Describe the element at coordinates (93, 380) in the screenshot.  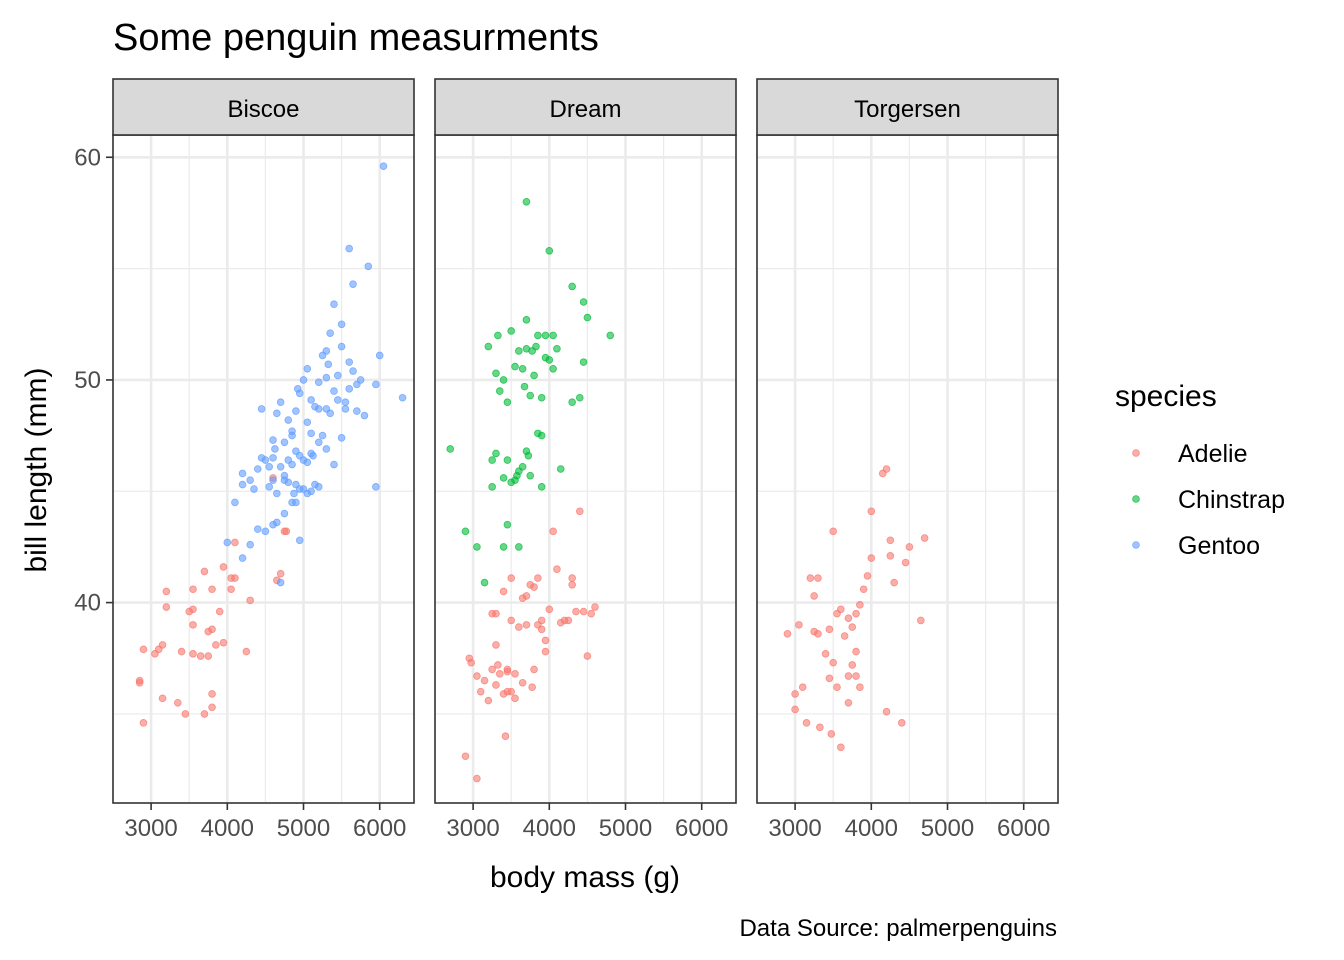
I see `y-axis: 40 50 60` at that location.